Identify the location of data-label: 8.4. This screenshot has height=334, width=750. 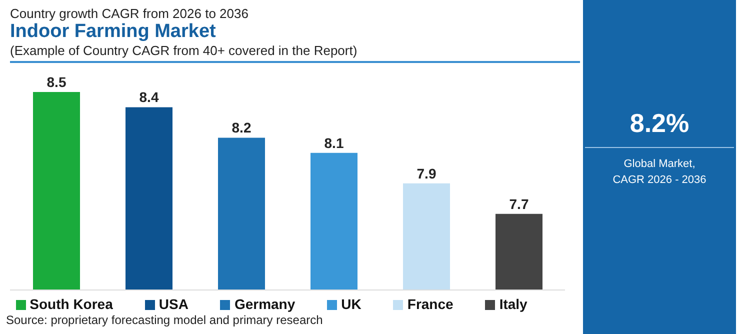
(149, 97).